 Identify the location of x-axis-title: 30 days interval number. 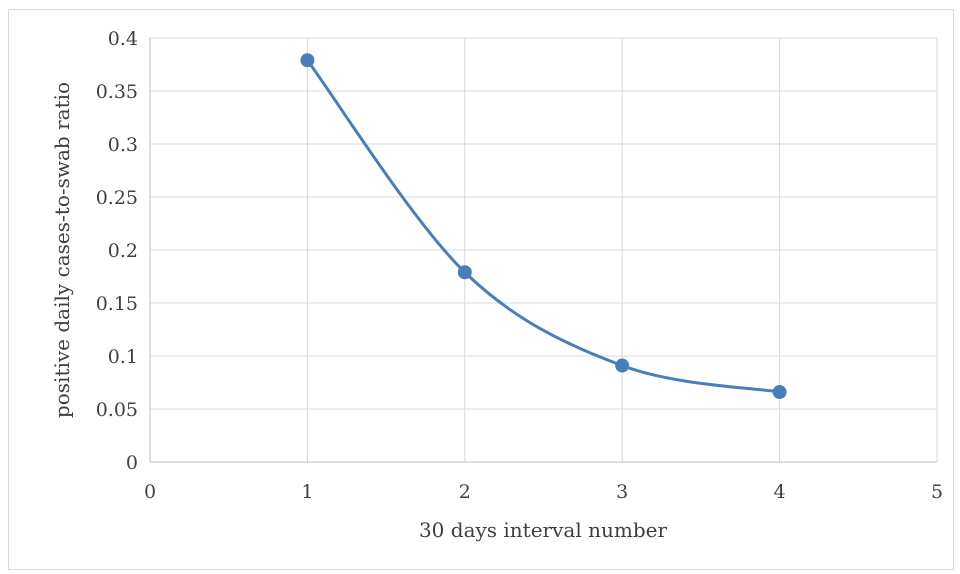
(543, 530).